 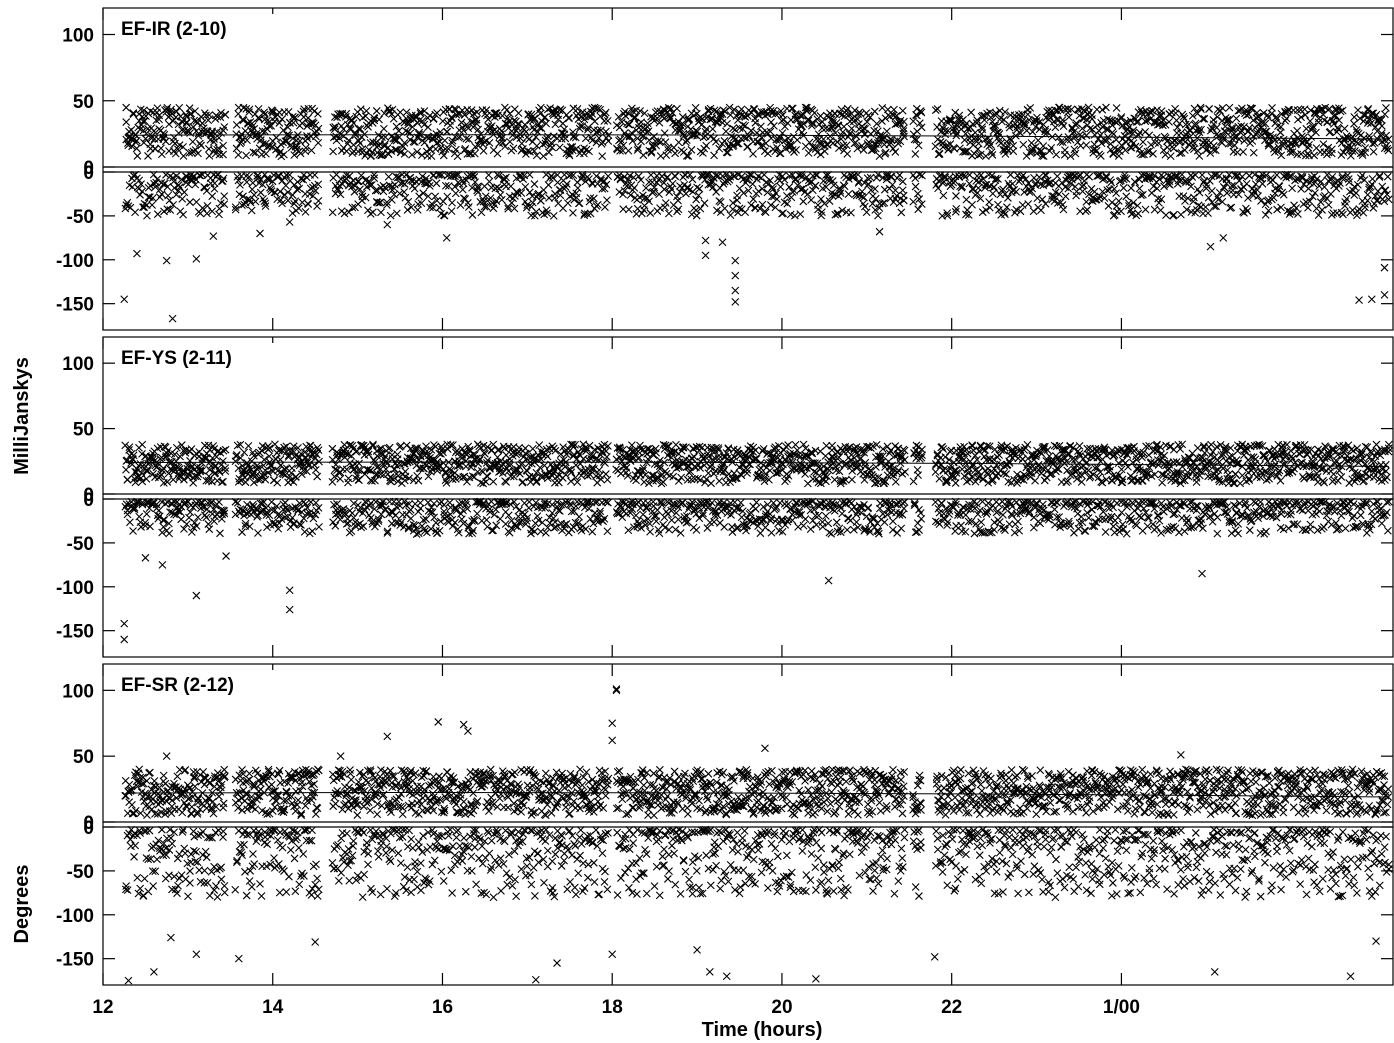 I want to click on y-axis-title-amplitude: MilliJanskys, so click(x=22, y=416).